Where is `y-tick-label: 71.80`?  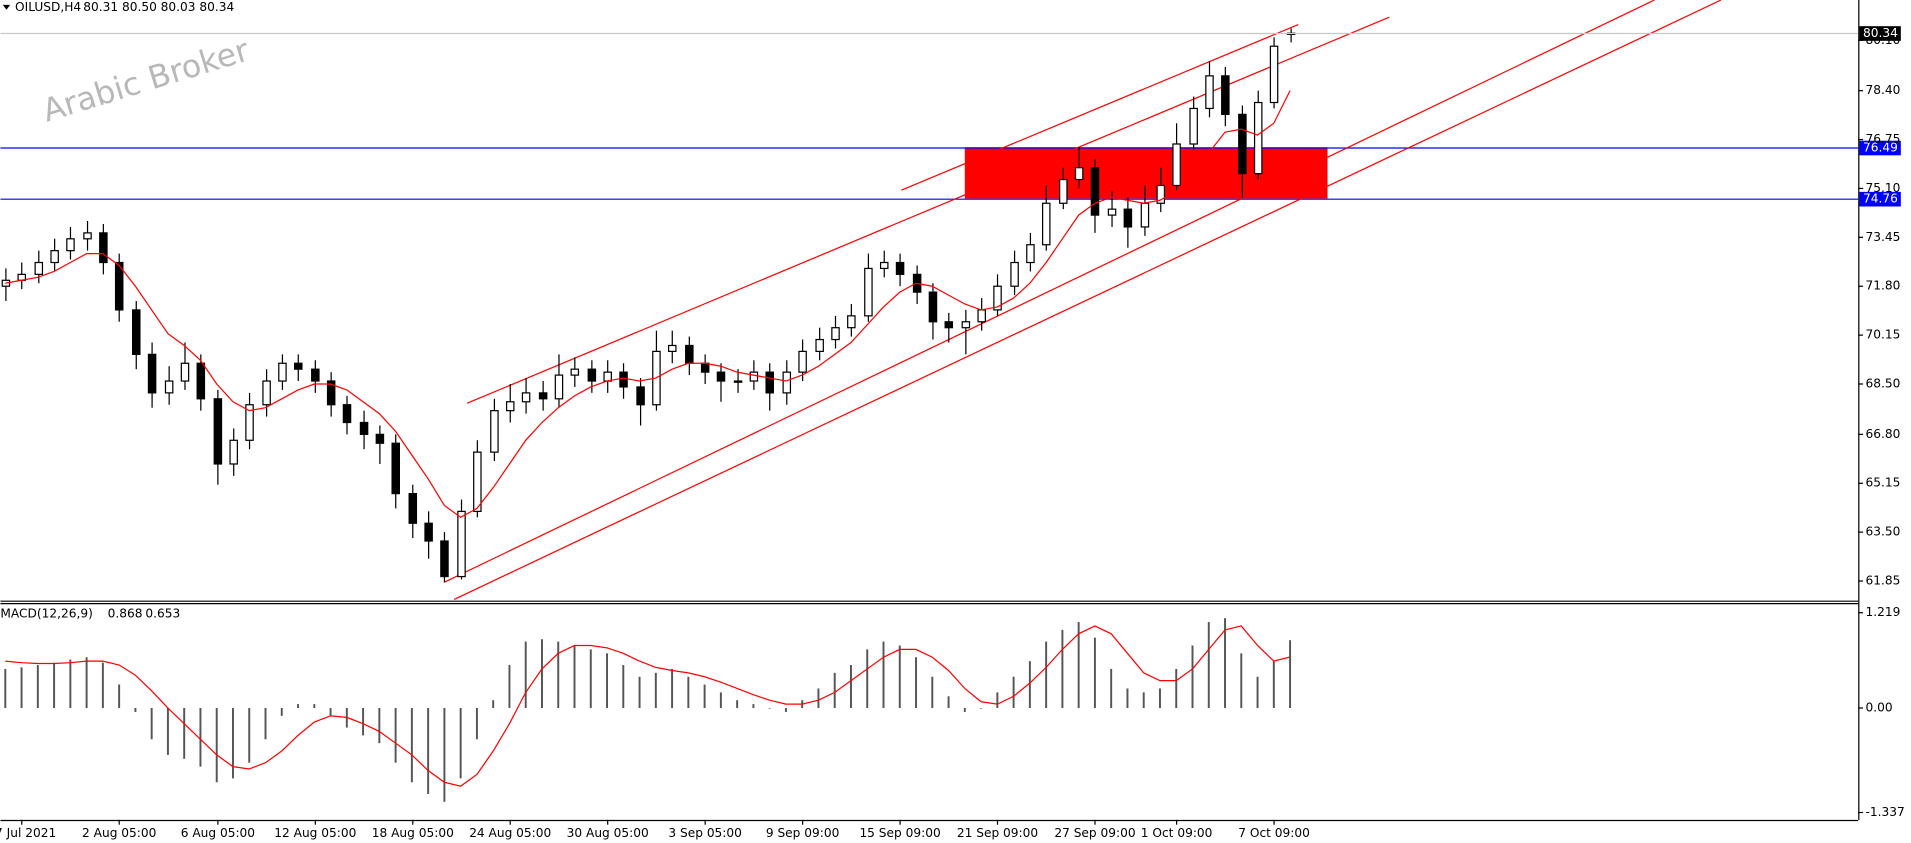
y-tick-label: 71.80 is located at coordinates (1883, 286).